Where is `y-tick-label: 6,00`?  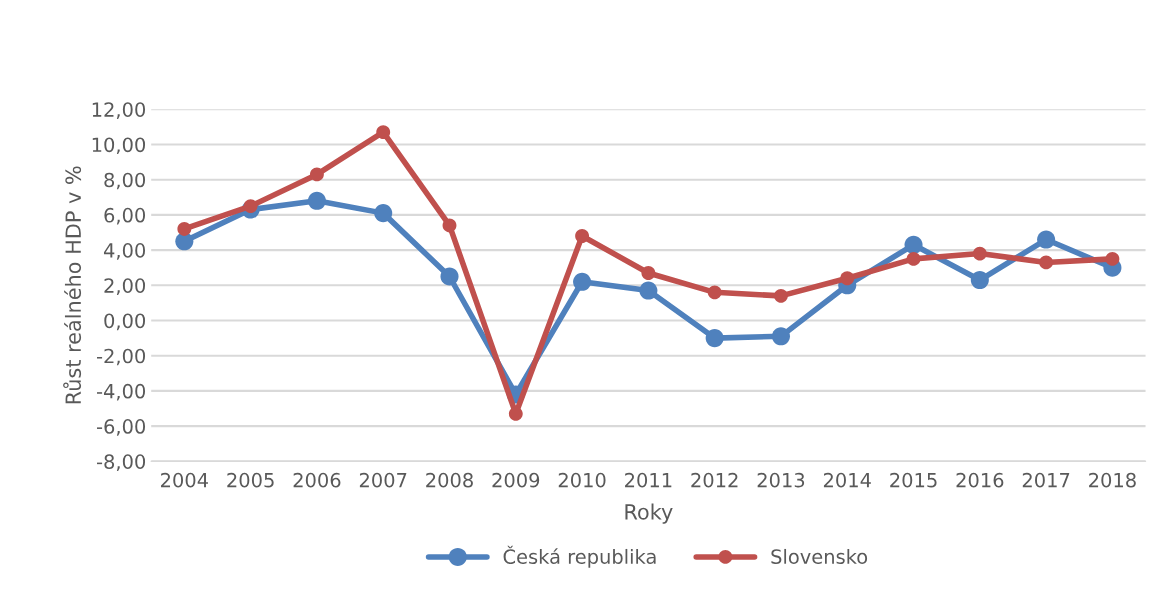
y-tick-label: 6,00 is located at coordinates (125, 216).